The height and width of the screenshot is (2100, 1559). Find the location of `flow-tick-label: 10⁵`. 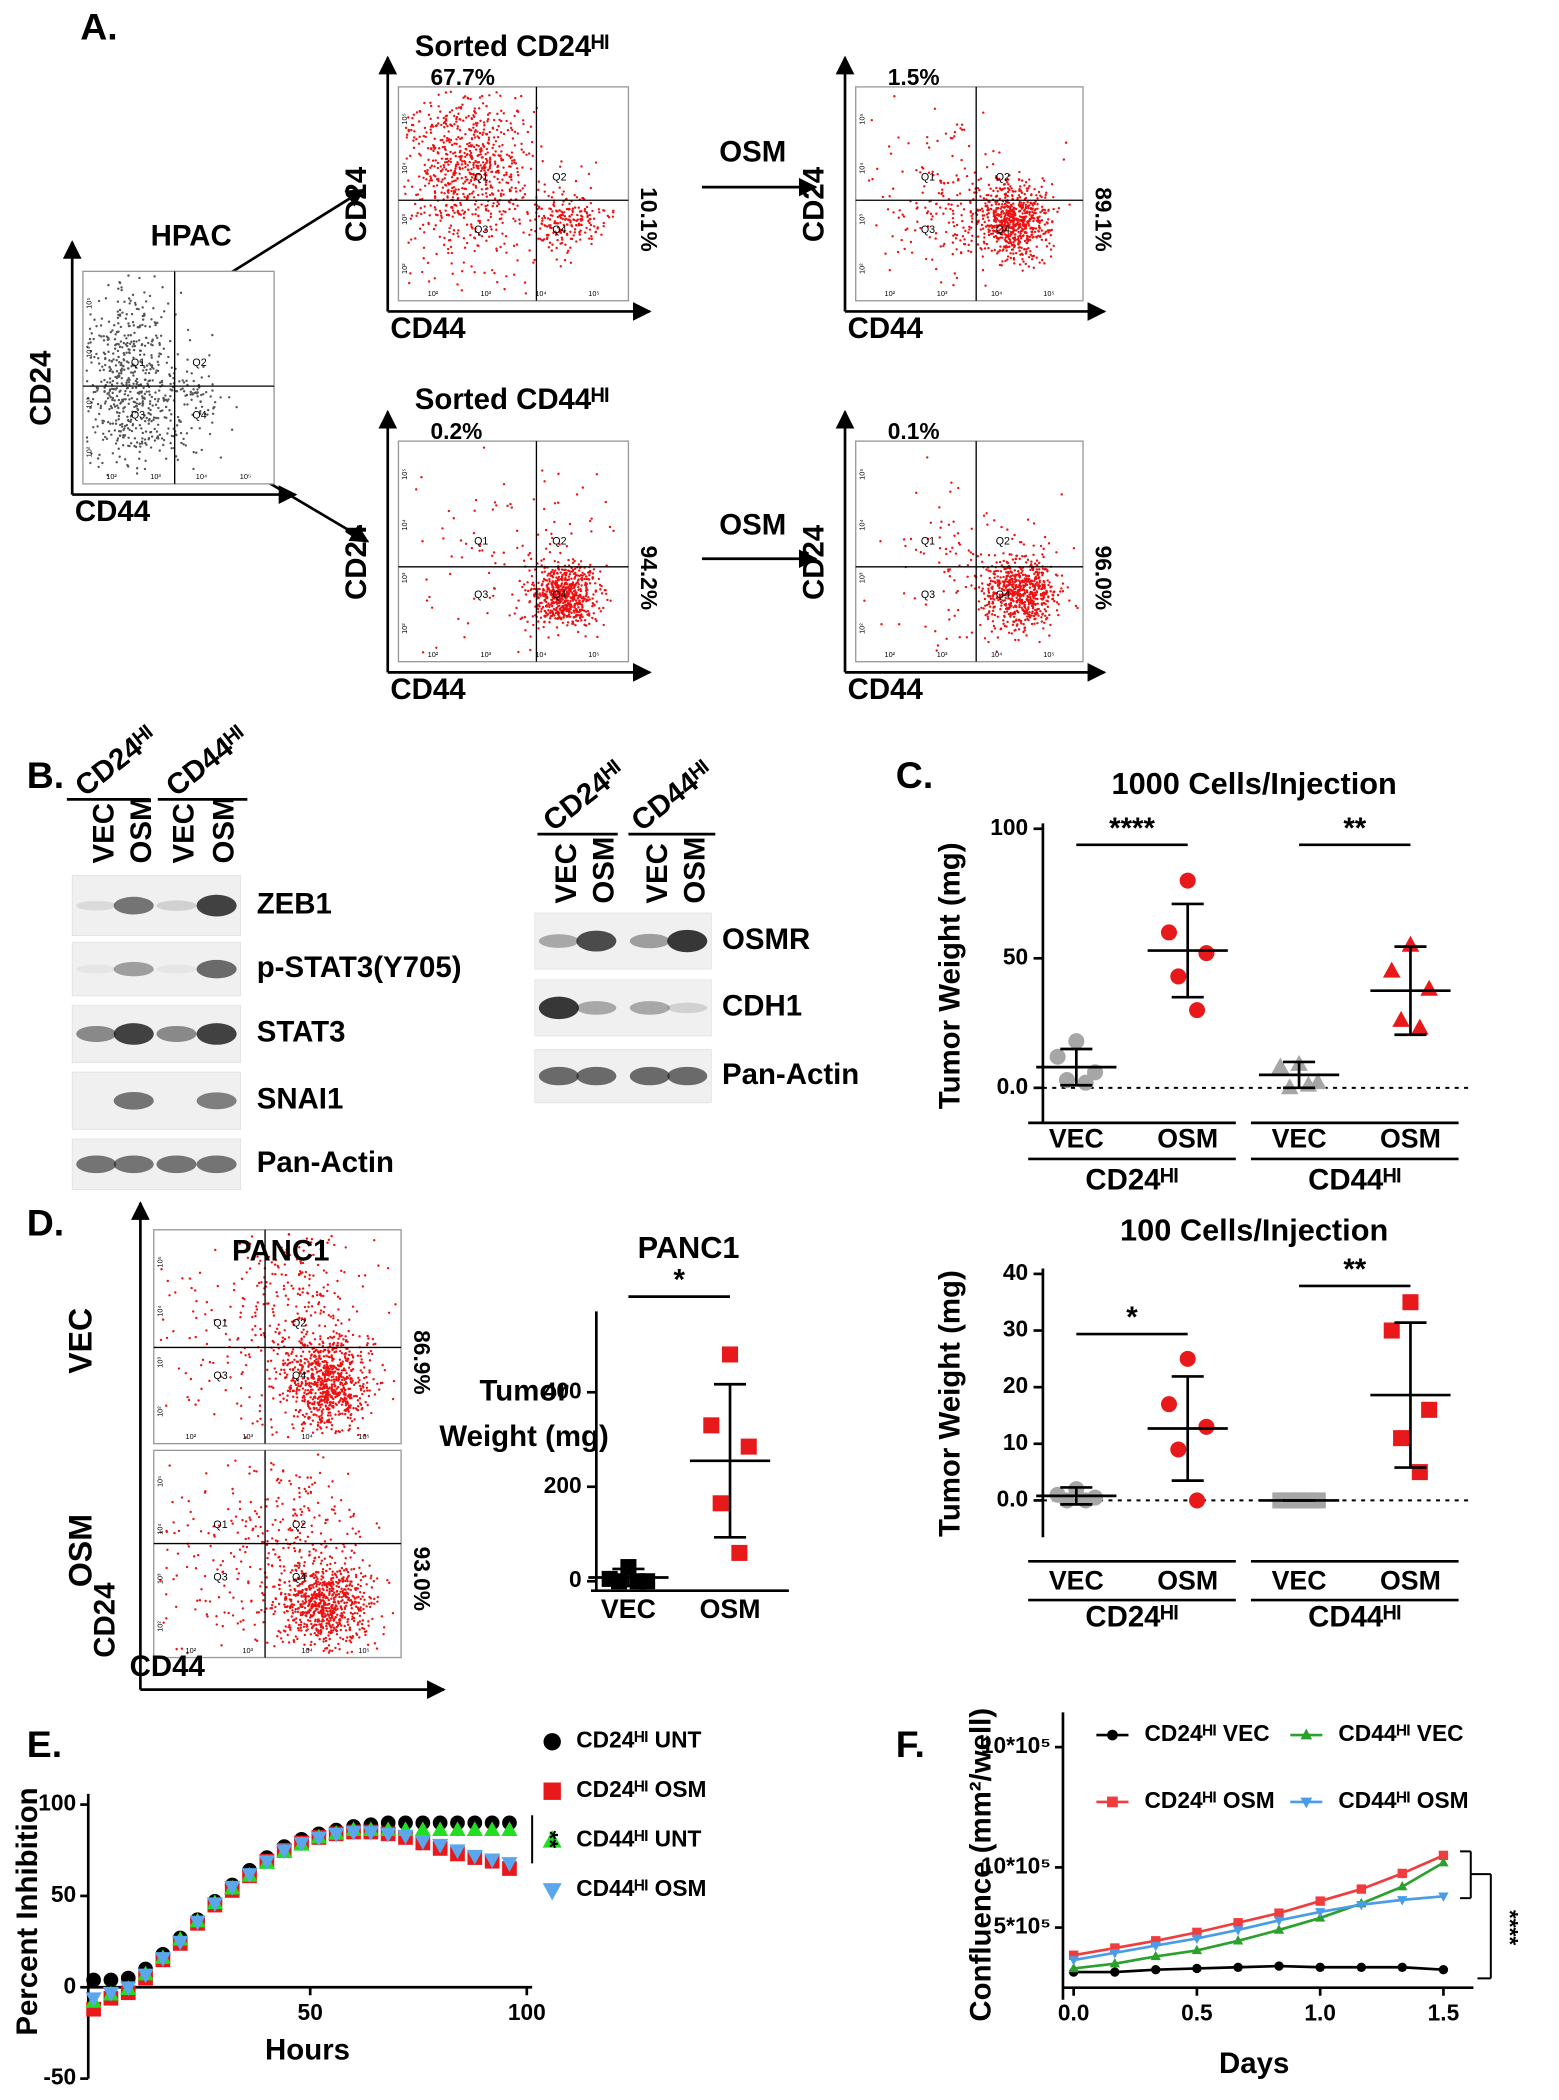

flow-tick-label: 10⁵ is located at coordinates (245, 476).